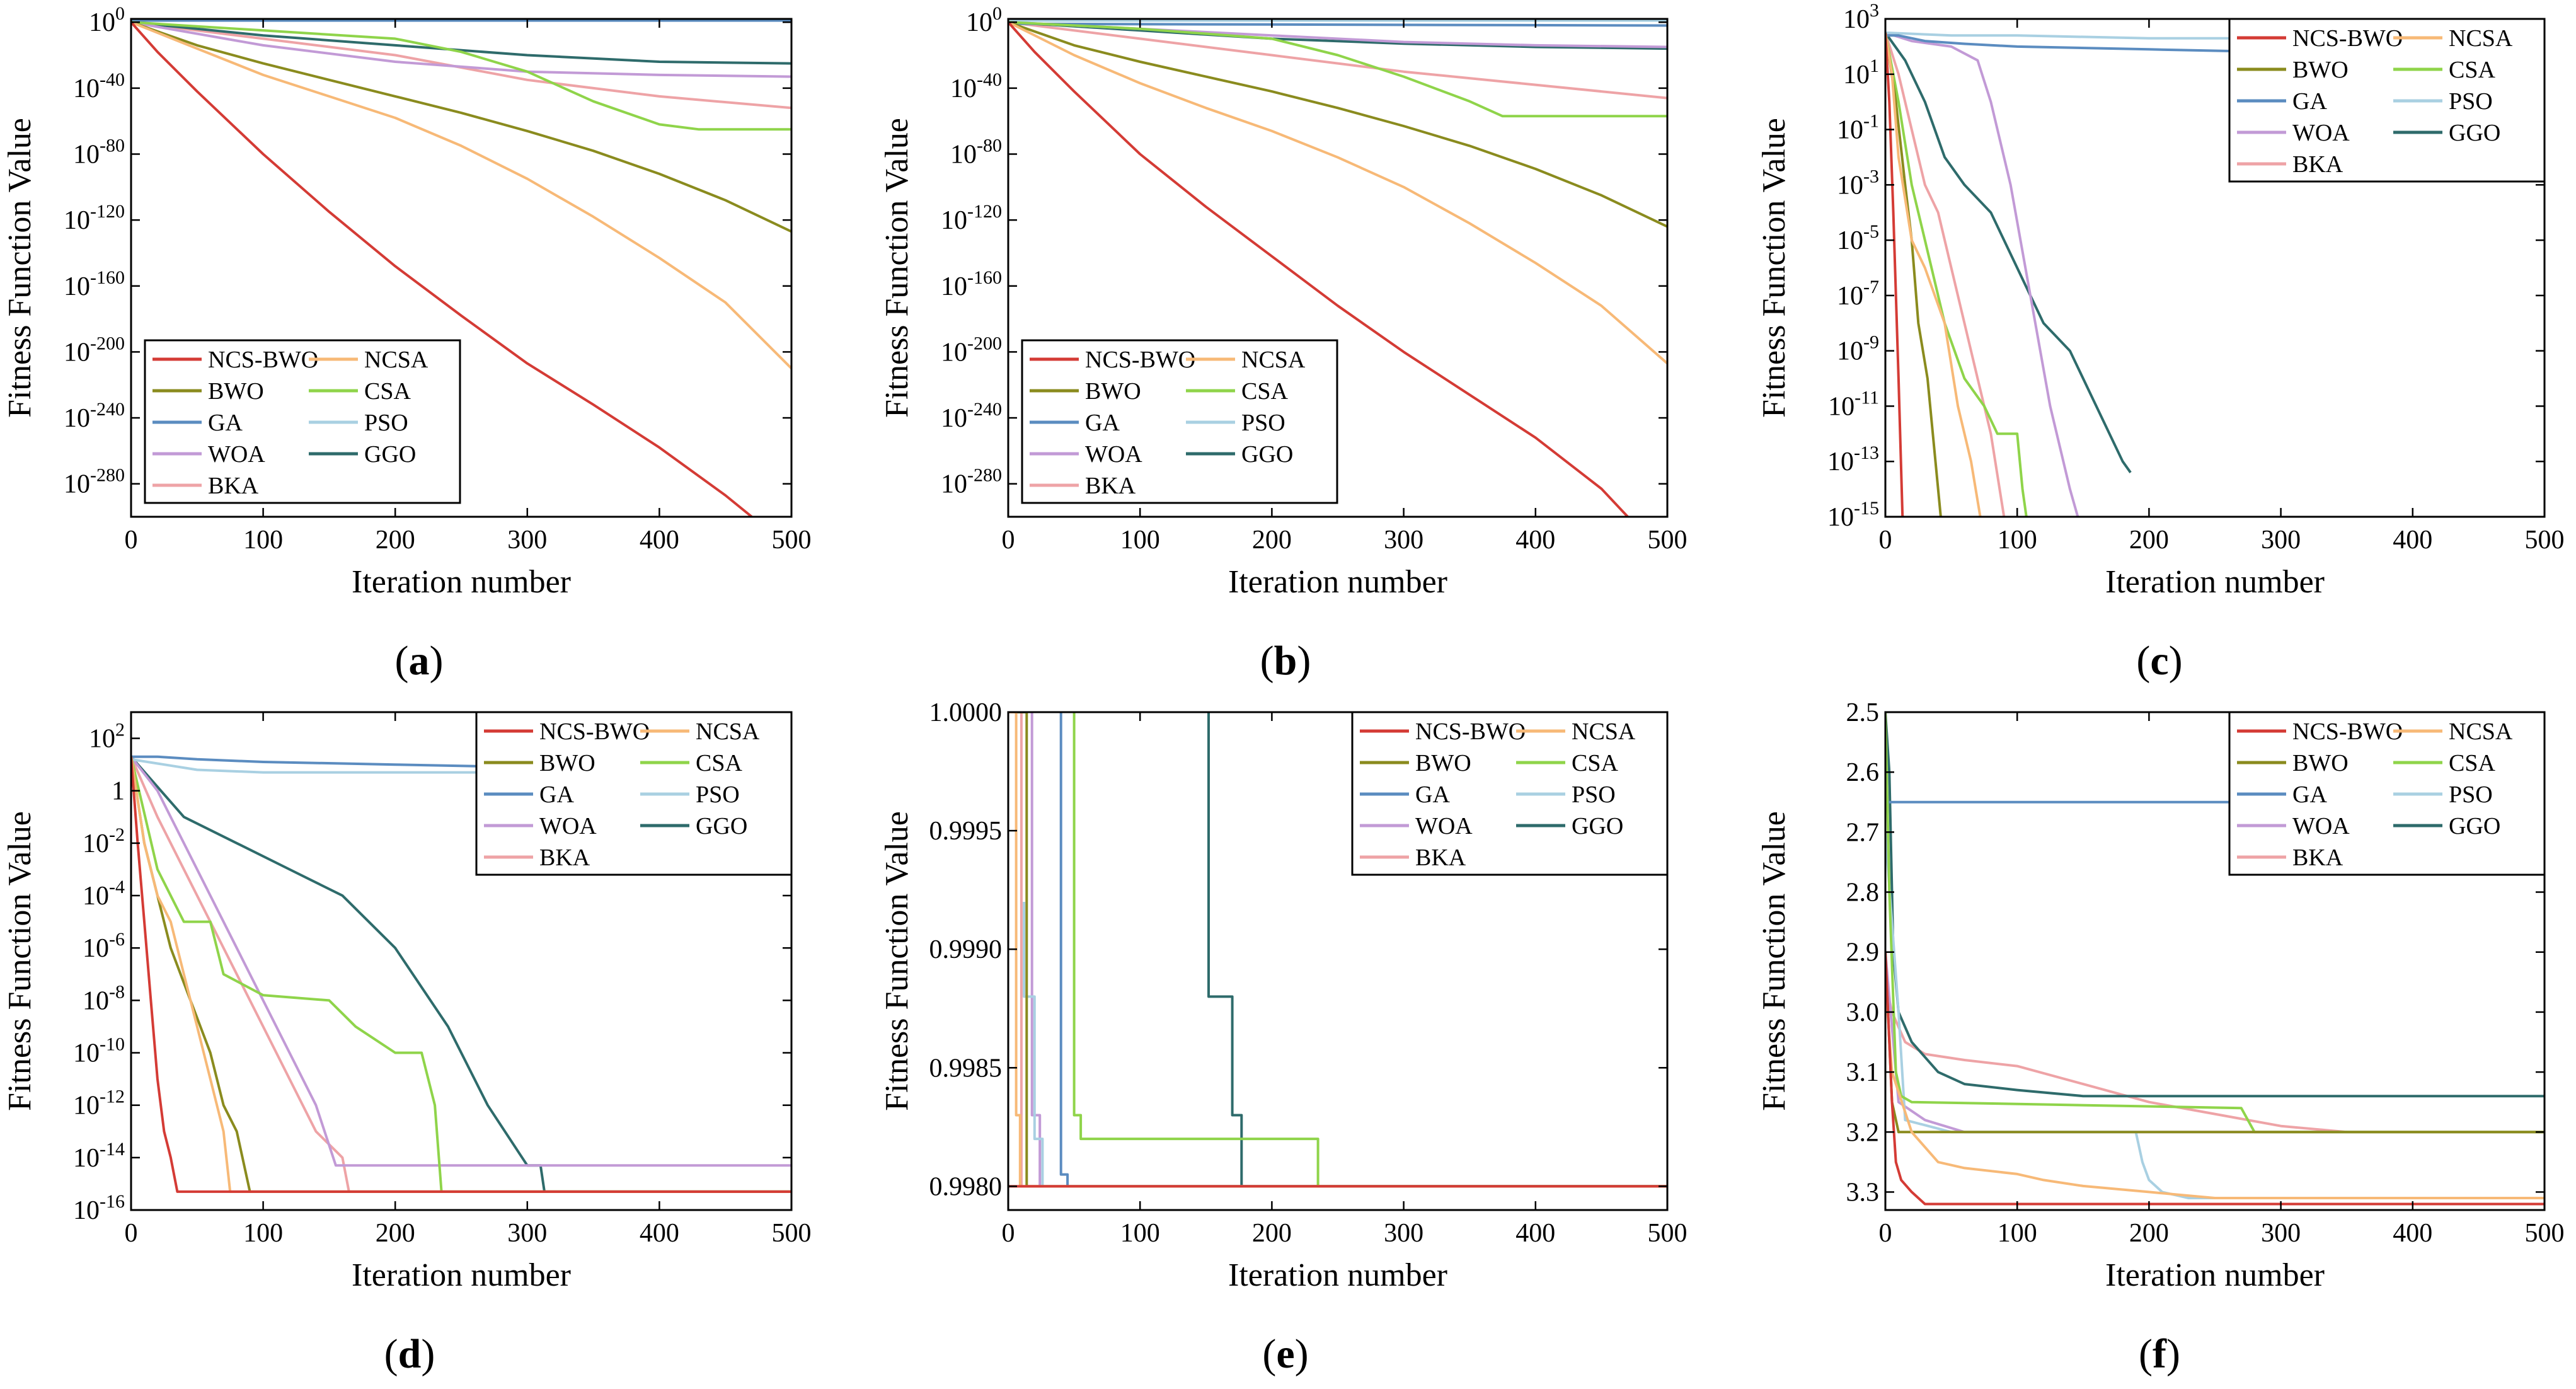 This screenshot has height=1389, width=2576. What do you see at coordinates (94, 284) in the screenshot?
I see `y-tick-label: 10-160` at bounding box center [94, 284].